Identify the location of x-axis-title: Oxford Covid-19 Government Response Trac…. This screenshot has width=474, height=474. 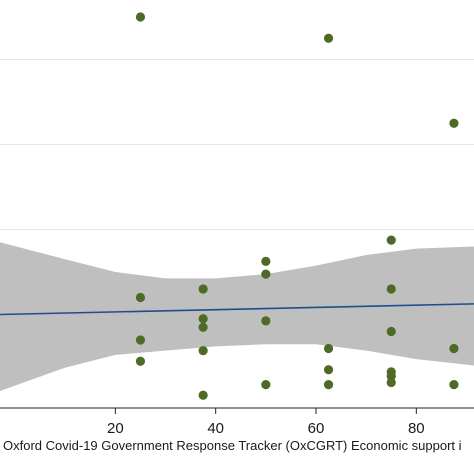
(232, 445).